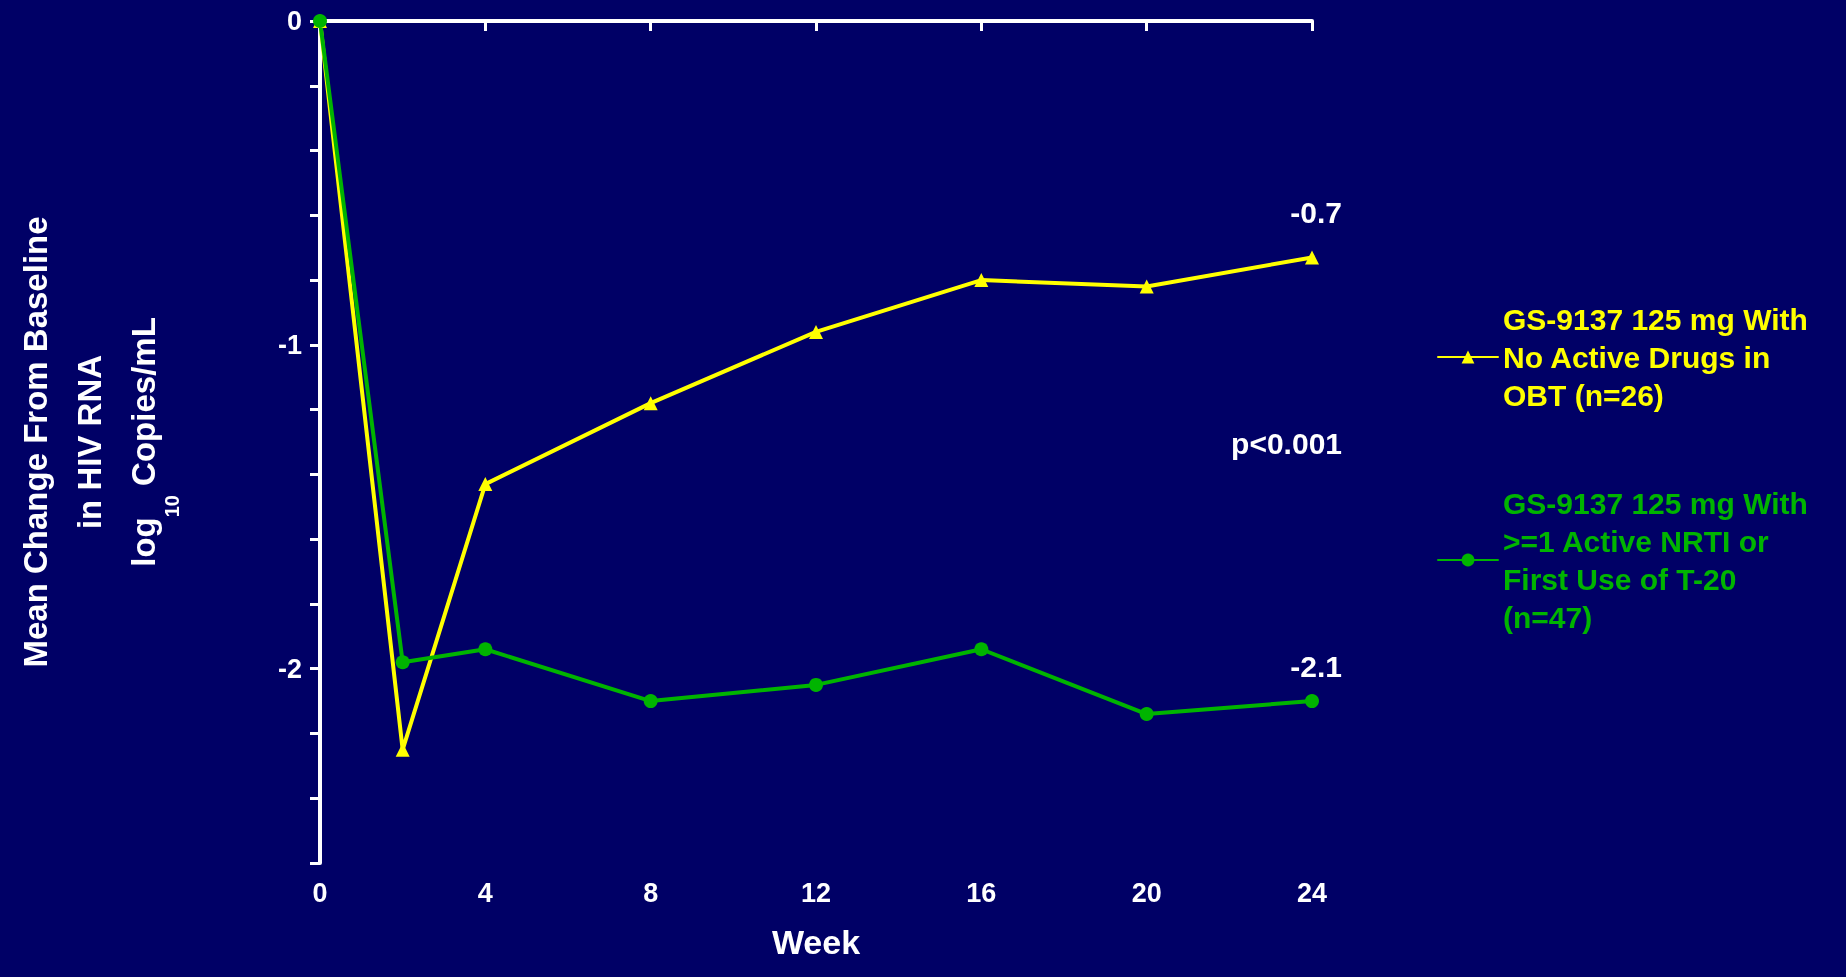 This screenshot has height=977, width=1846. Describe the element at coordinates (1312, 892) in the screenshot. I see `x-tick-label: 24` at that location.